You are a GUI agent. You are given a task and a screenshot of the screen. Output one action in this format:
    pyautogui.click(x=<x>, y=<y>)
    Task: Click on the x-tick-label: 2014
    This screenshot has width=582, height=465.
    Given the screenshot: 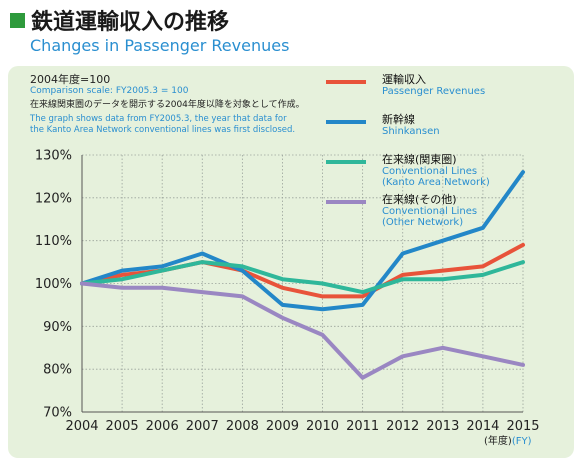 What is the action you would take?
    pyautogui.click(x=482, y=426)
    